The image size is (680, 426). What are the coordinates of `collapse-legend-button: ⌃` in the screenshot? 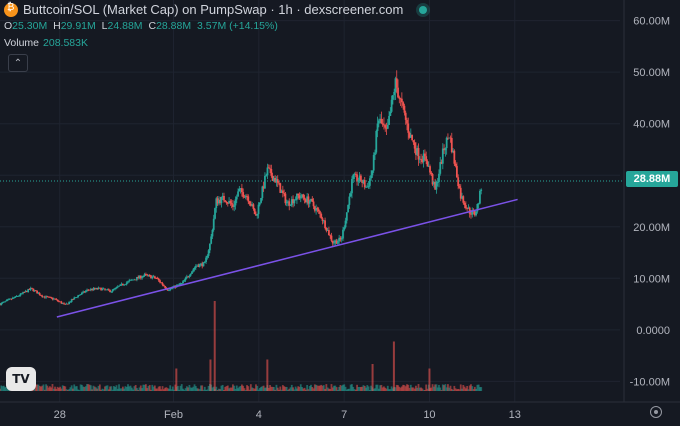 It's located at (18, 63).